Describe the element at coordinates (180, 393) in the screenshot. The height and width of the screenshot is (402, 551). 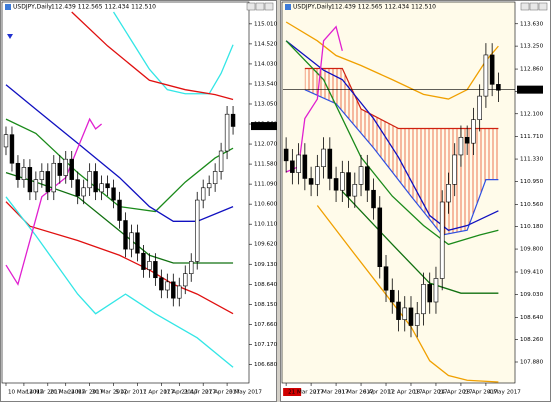
I see `x-tick-label: 17 Apr 2017` at that location.